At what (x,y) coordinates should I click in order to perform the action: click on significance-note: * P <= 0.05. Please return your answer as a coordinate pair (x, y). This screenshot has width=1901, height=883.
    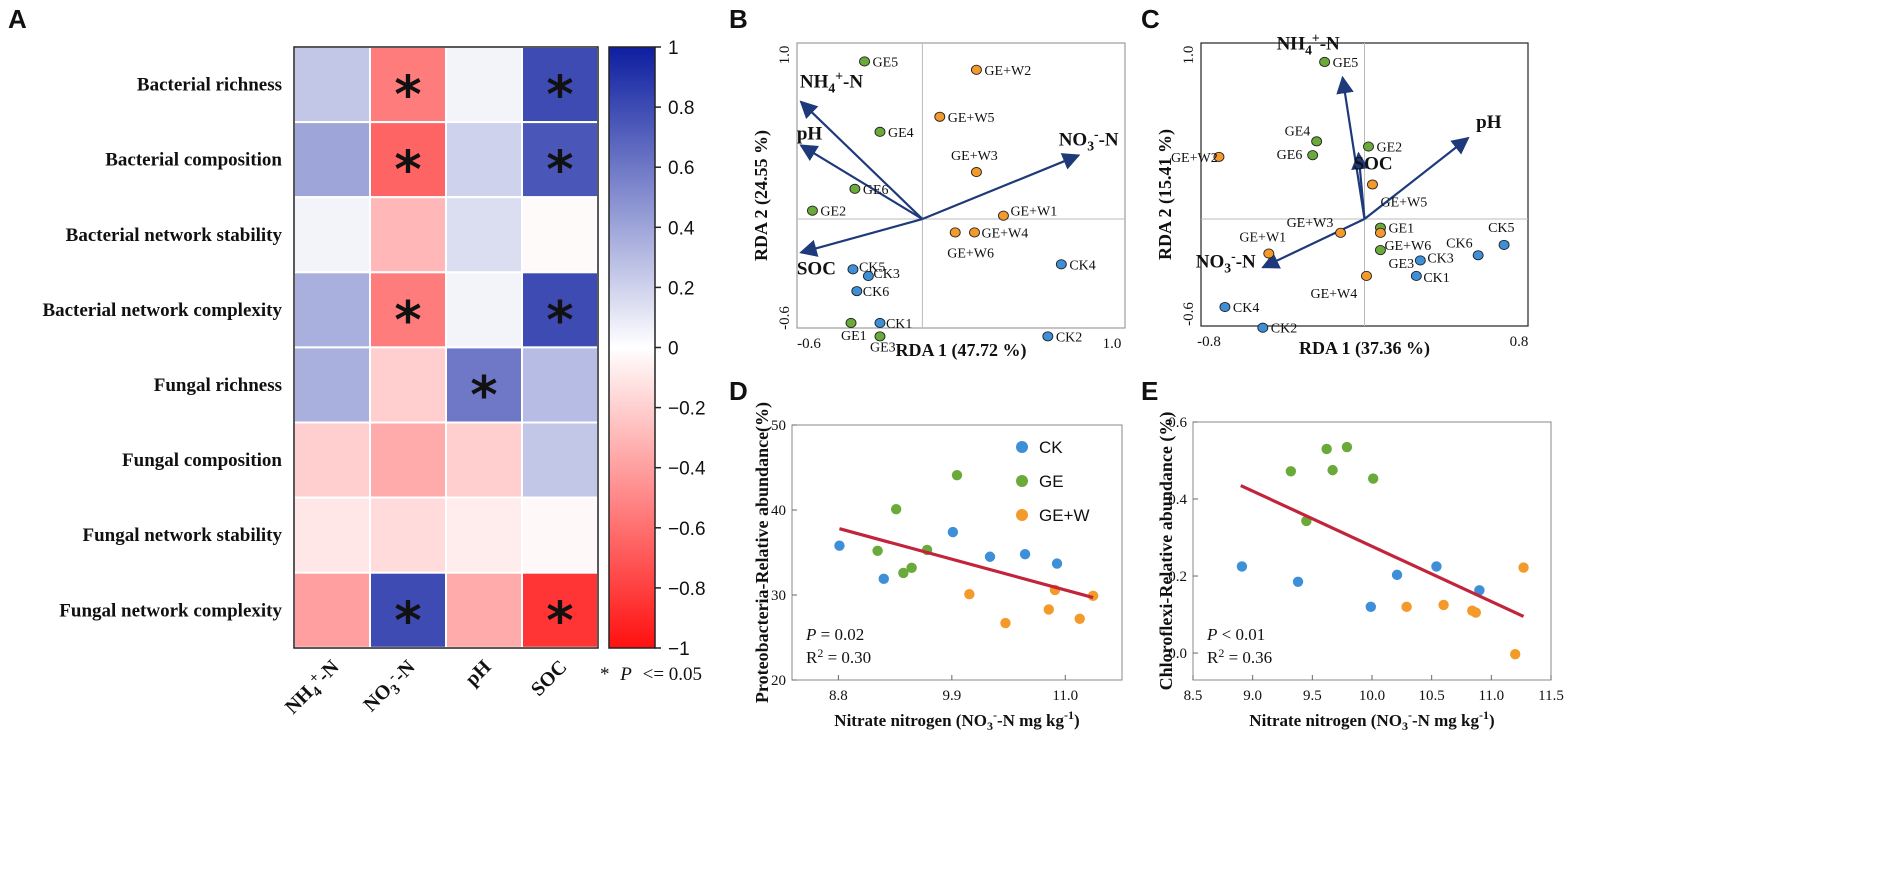
    Looking at the image, I should click on (651, 674).